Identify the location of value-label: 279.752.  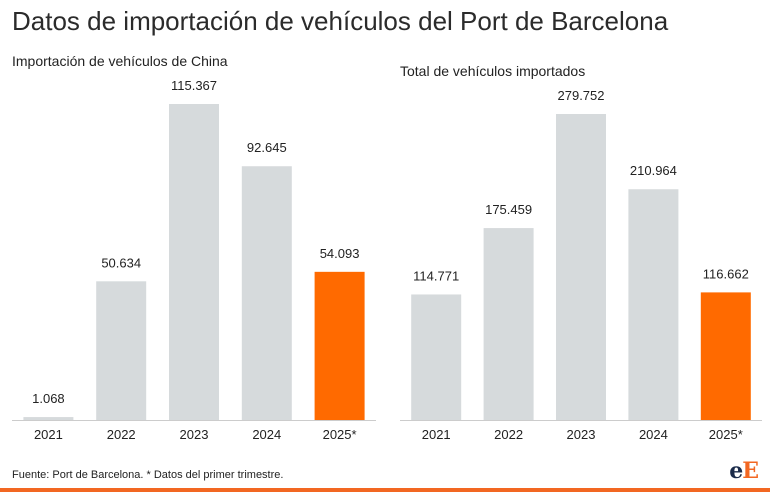
(581, 95).